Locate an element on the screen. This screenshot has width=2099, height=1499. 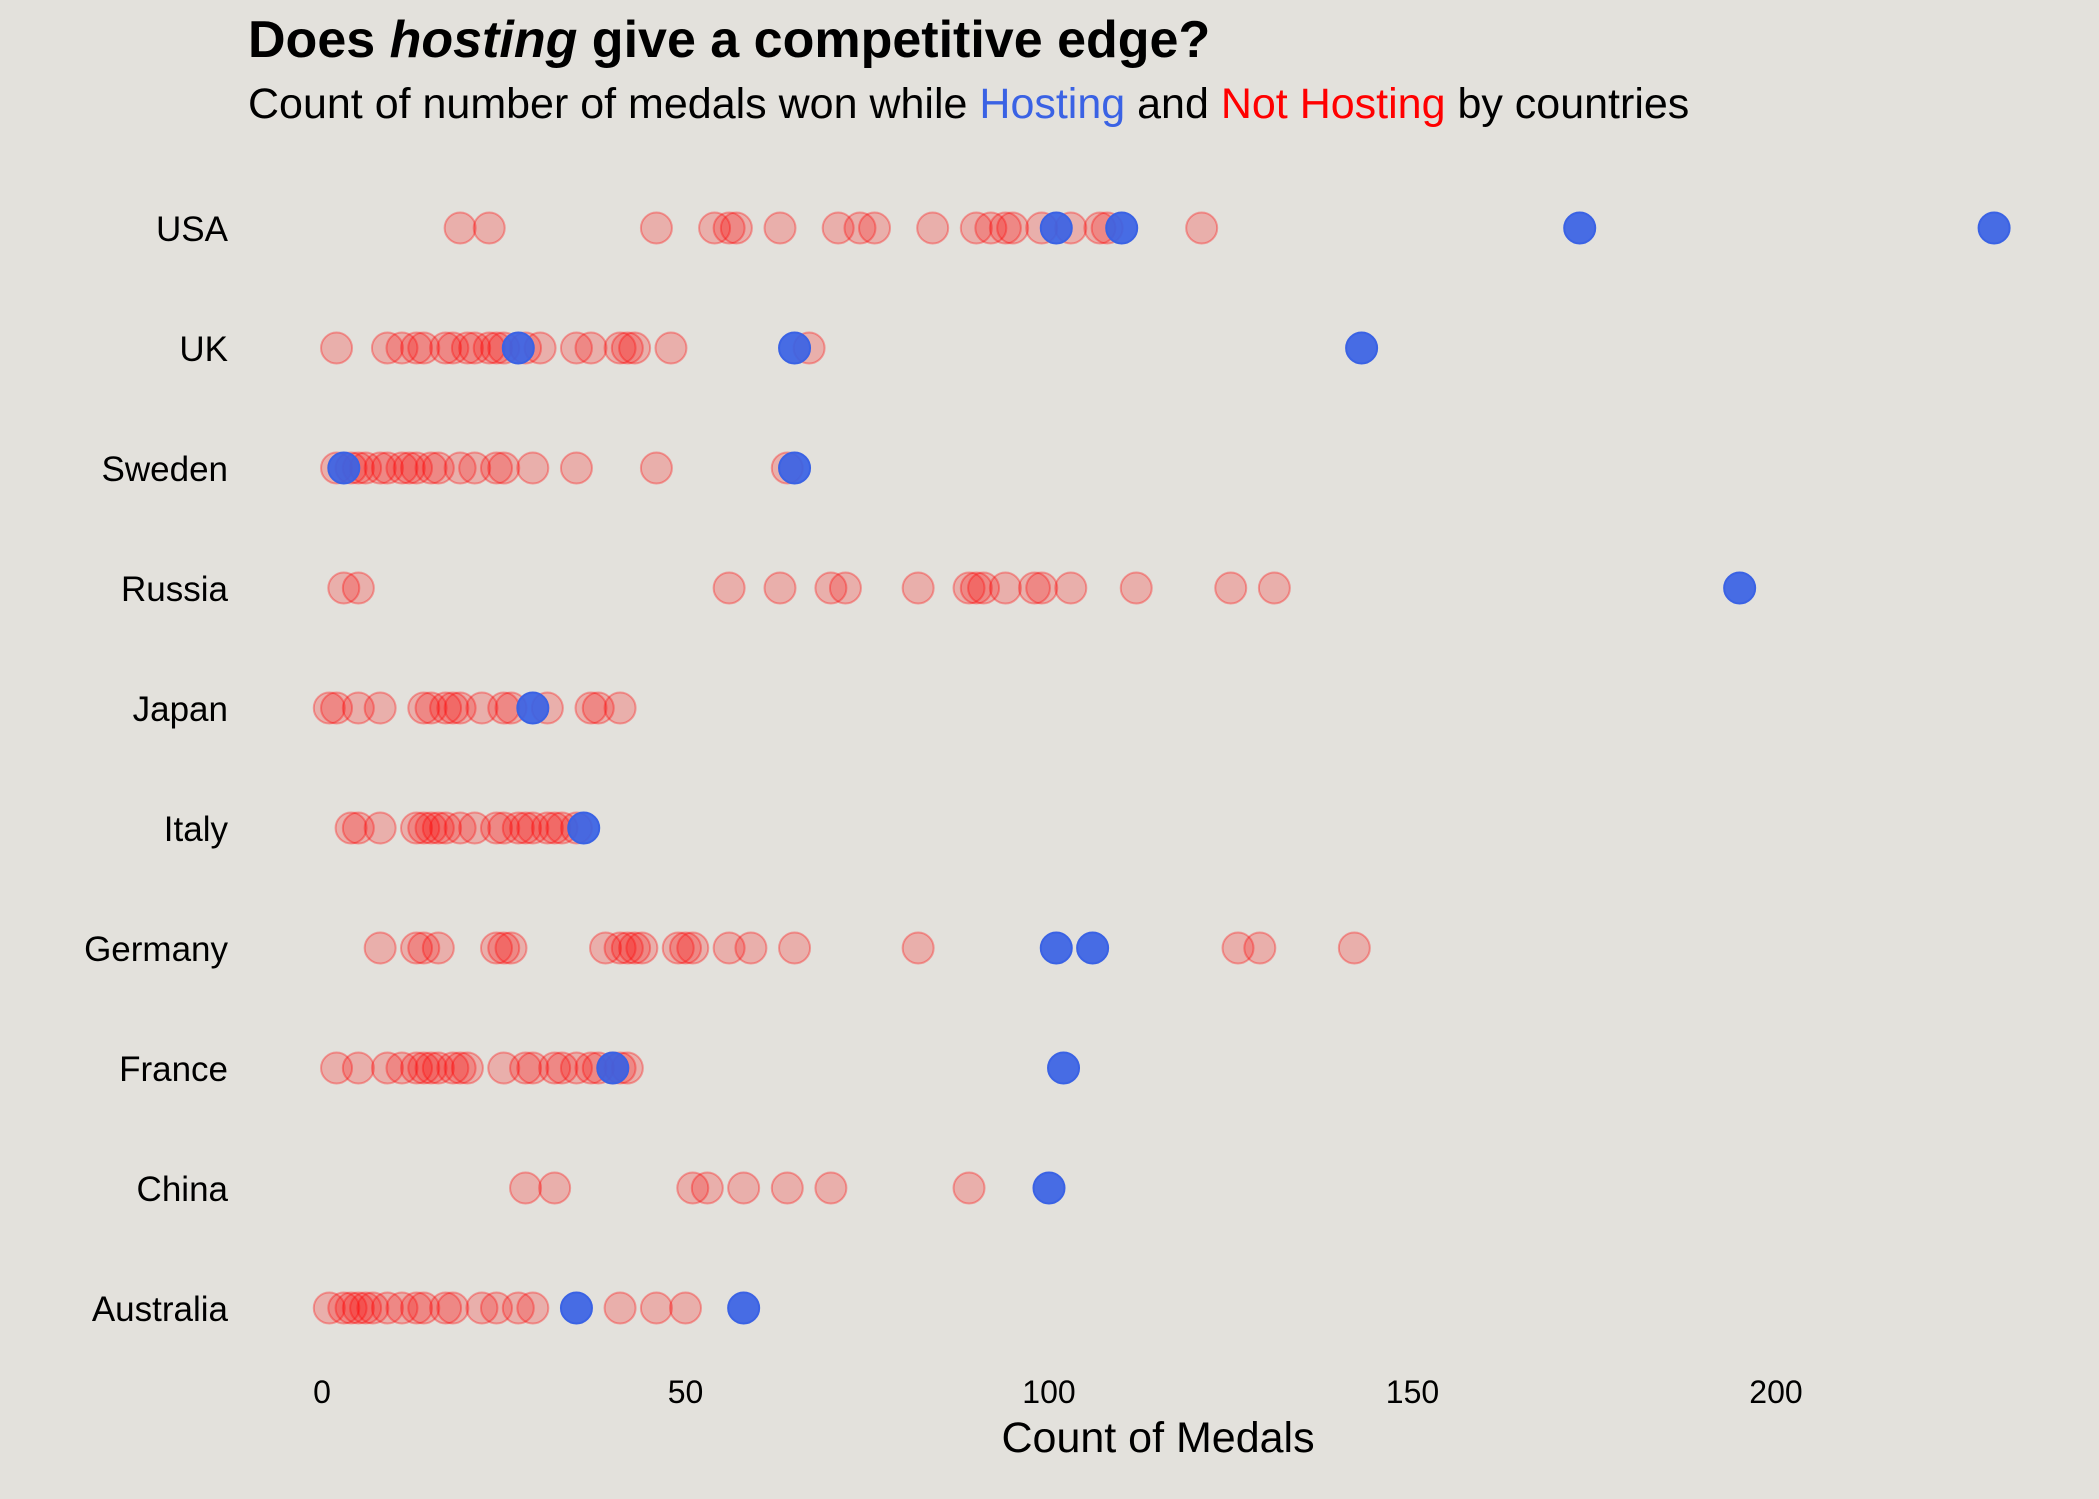
title-emphasis: hosting is located at coordinates (483, 40).